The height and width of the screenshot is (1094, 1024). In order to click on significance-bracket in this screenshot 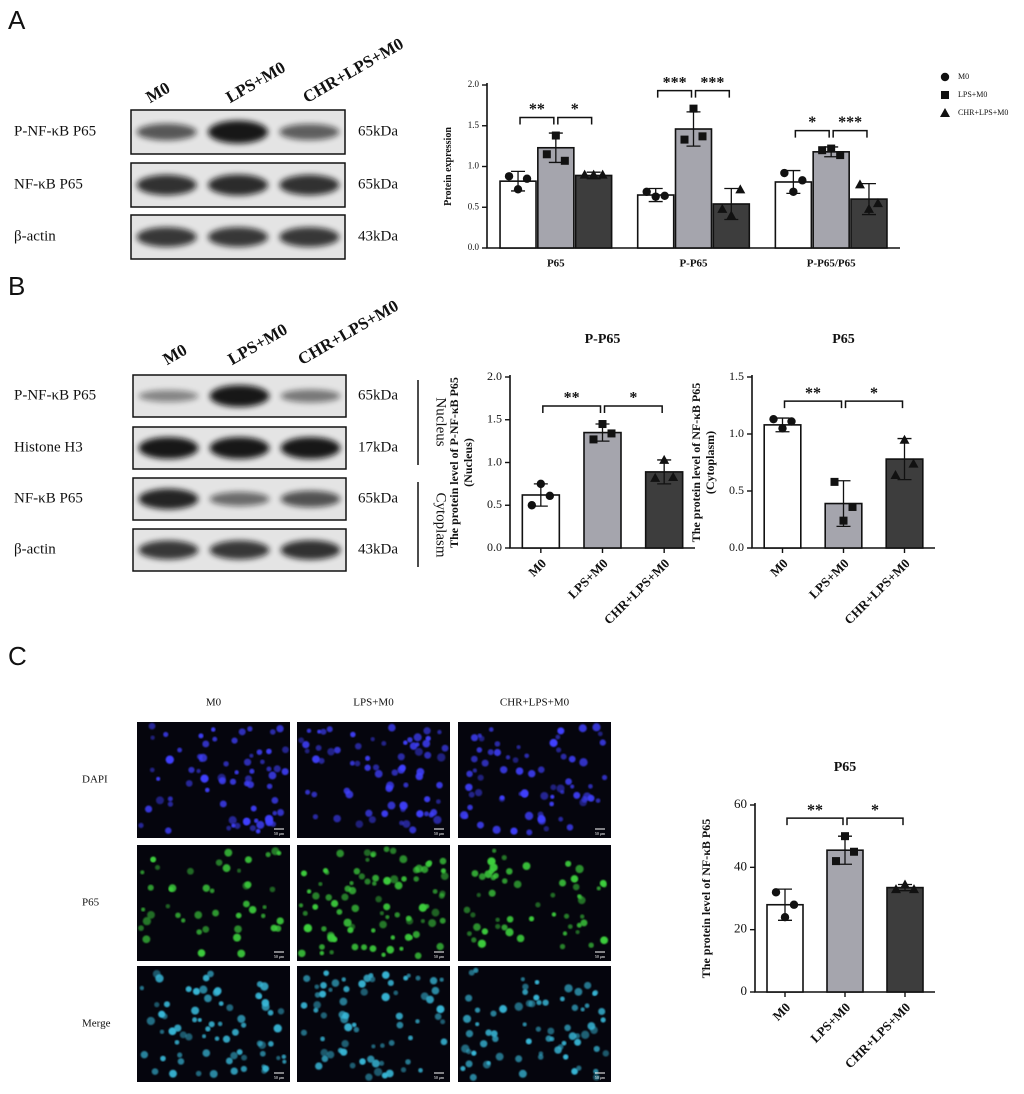, I will do `click(712, 93)`.